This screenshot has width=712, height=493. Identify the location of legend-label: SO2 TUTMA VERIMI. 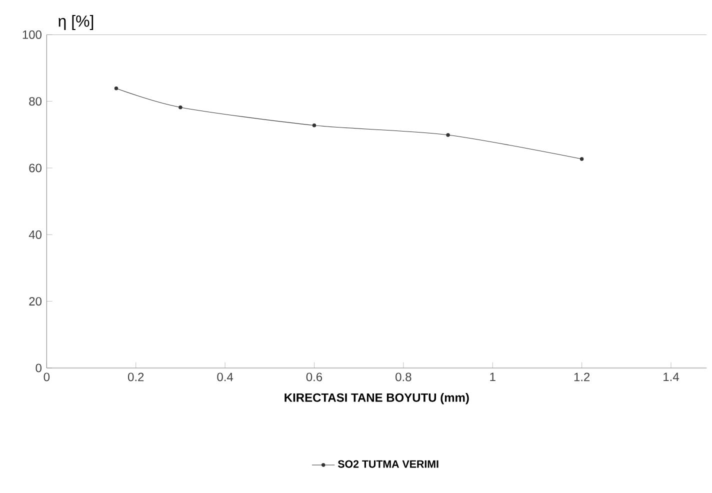
(388, 464).